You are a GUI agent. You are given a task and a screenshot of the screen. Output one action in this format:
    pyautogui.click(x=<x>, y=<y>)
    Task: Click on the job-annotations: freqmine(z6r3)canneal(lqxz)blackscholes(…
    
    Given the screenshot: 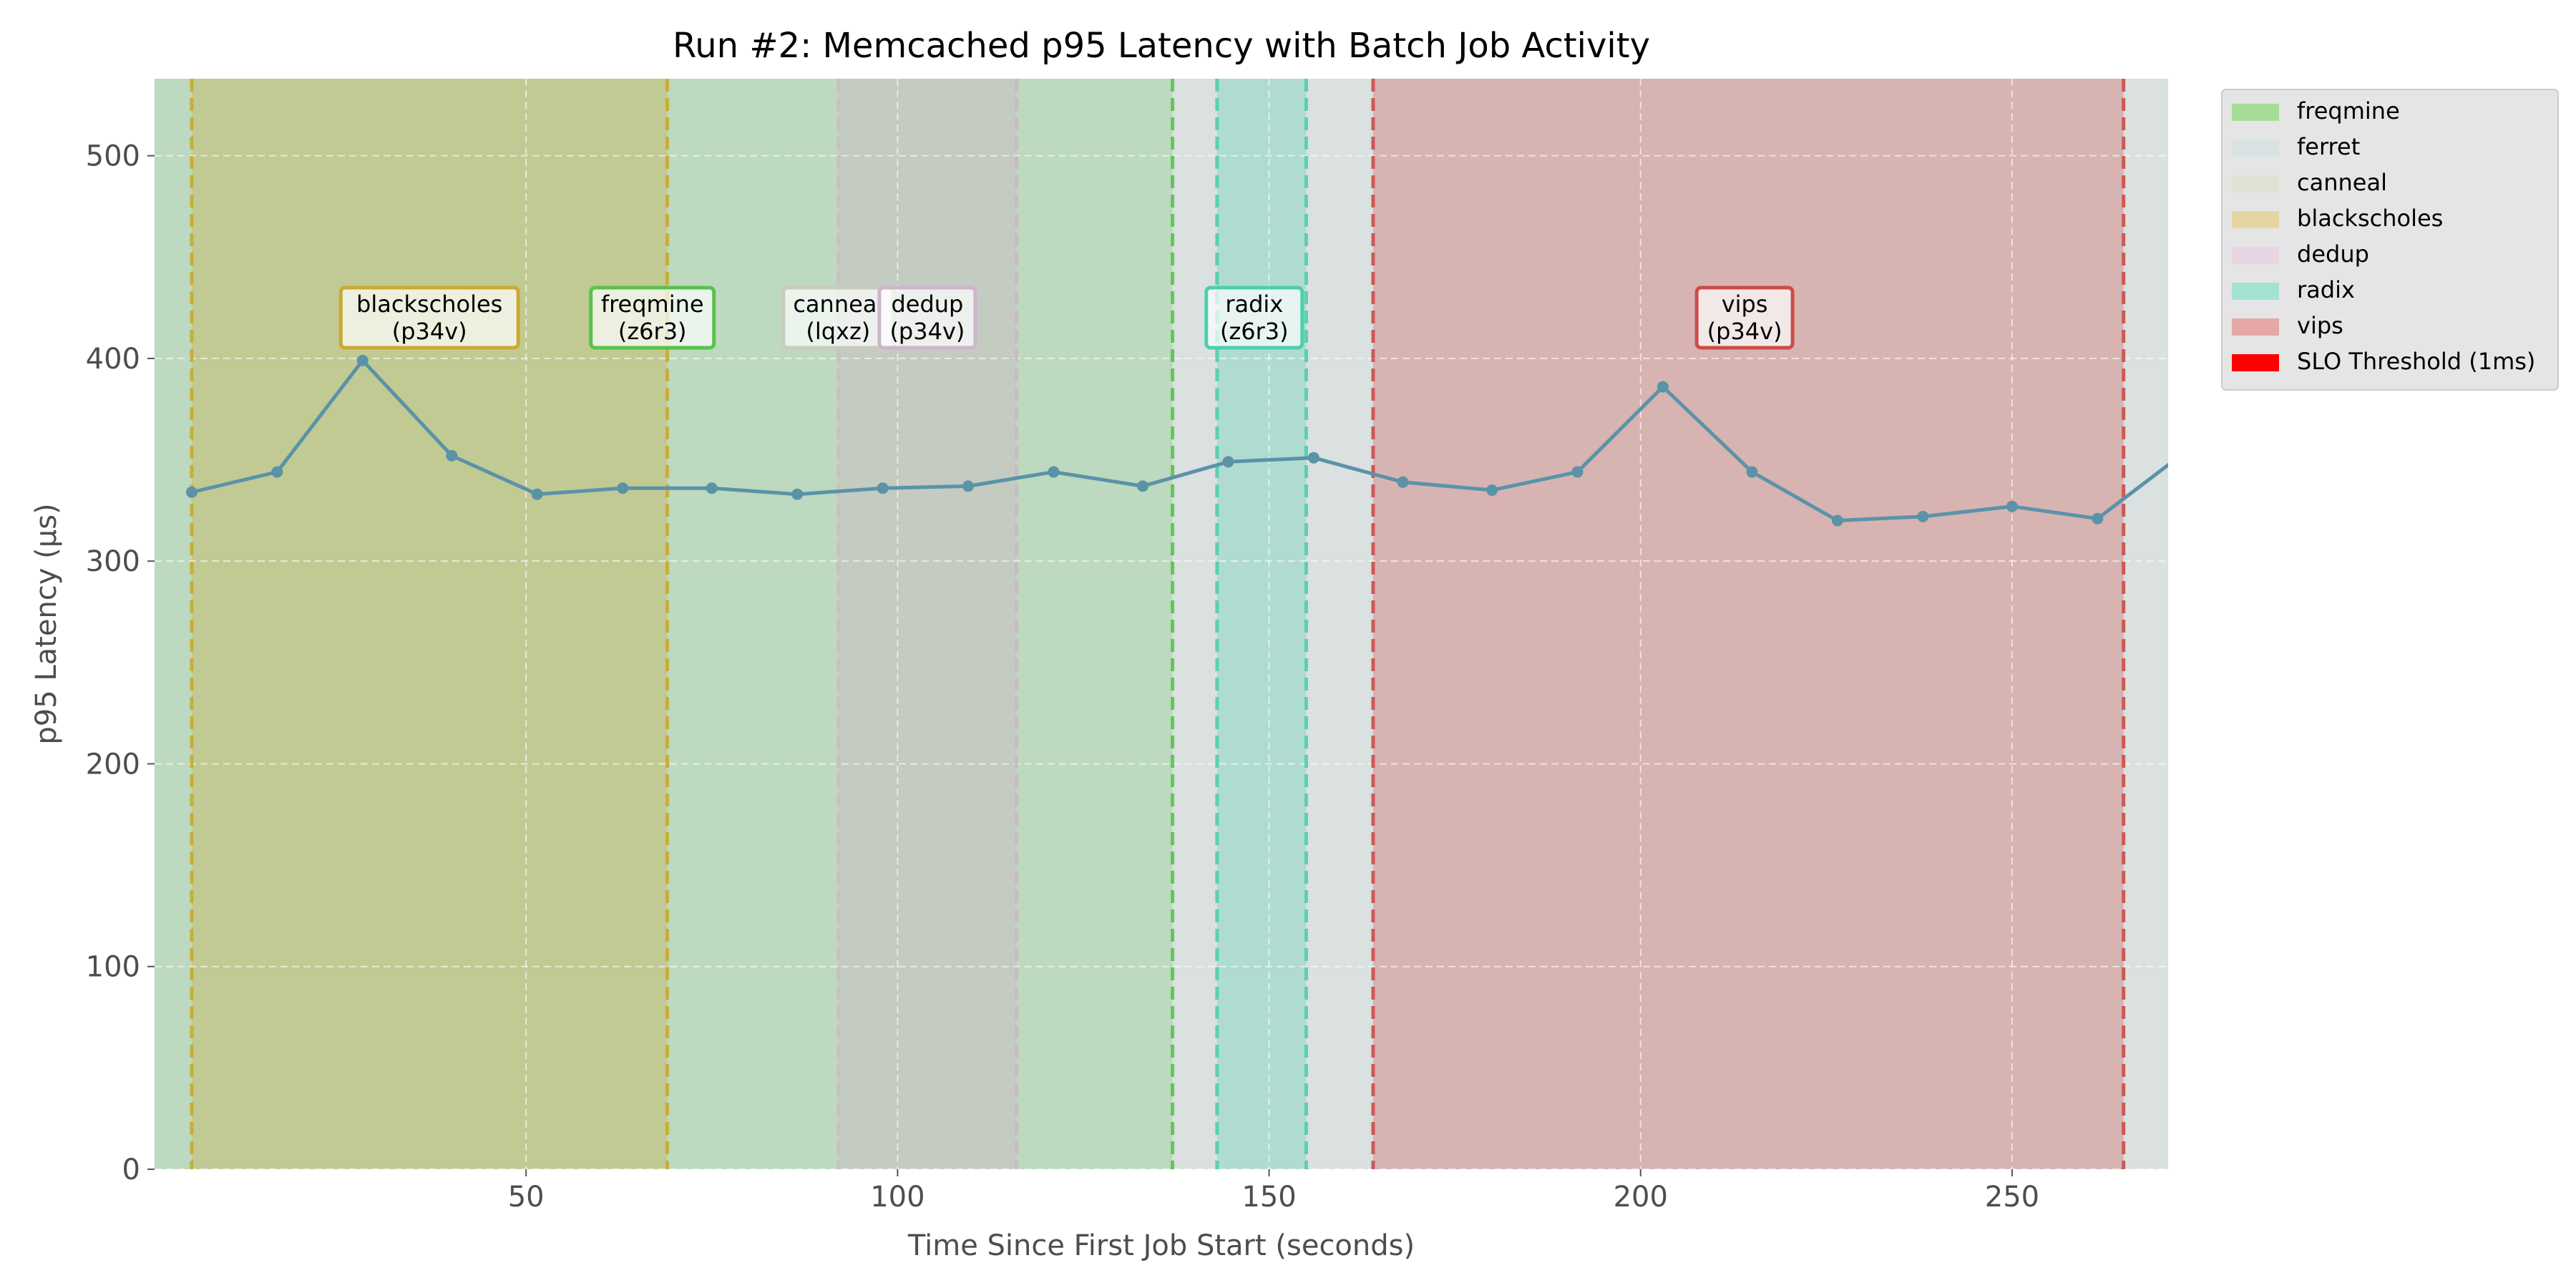 What is the action you would take?
    pyautogui.click(x=1066, y=318)
    